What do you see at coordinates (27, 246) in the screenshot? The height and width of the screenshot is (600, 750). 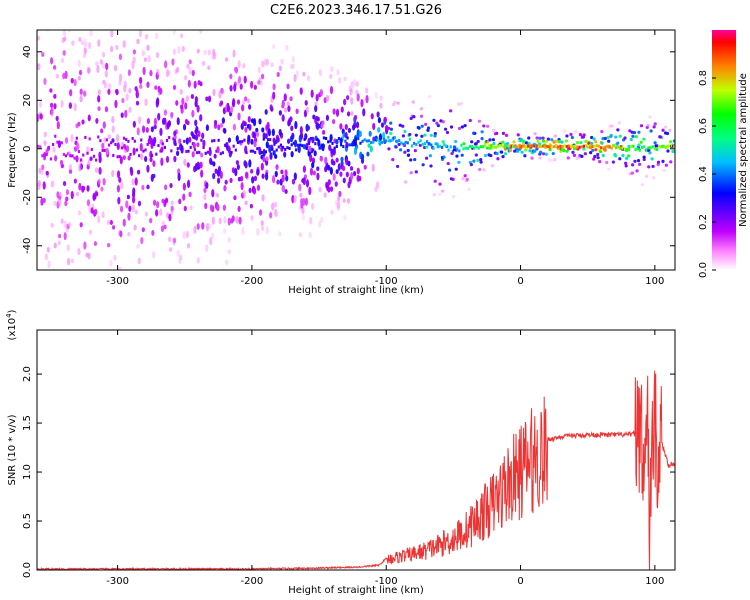 I see `spectrogram-y-tick-label: -40` at bounding box center [27, 246].